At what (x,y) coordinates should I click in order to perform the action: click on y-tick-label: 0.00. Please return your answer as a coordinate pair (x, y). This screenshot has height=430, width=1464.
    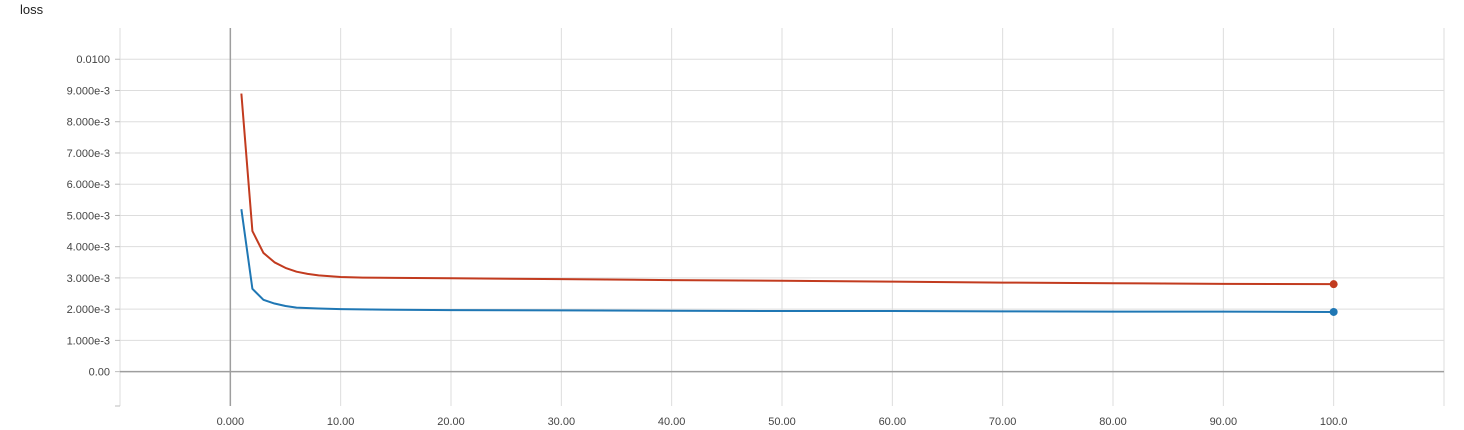
    Looking at the image, I should click on (99, 373).